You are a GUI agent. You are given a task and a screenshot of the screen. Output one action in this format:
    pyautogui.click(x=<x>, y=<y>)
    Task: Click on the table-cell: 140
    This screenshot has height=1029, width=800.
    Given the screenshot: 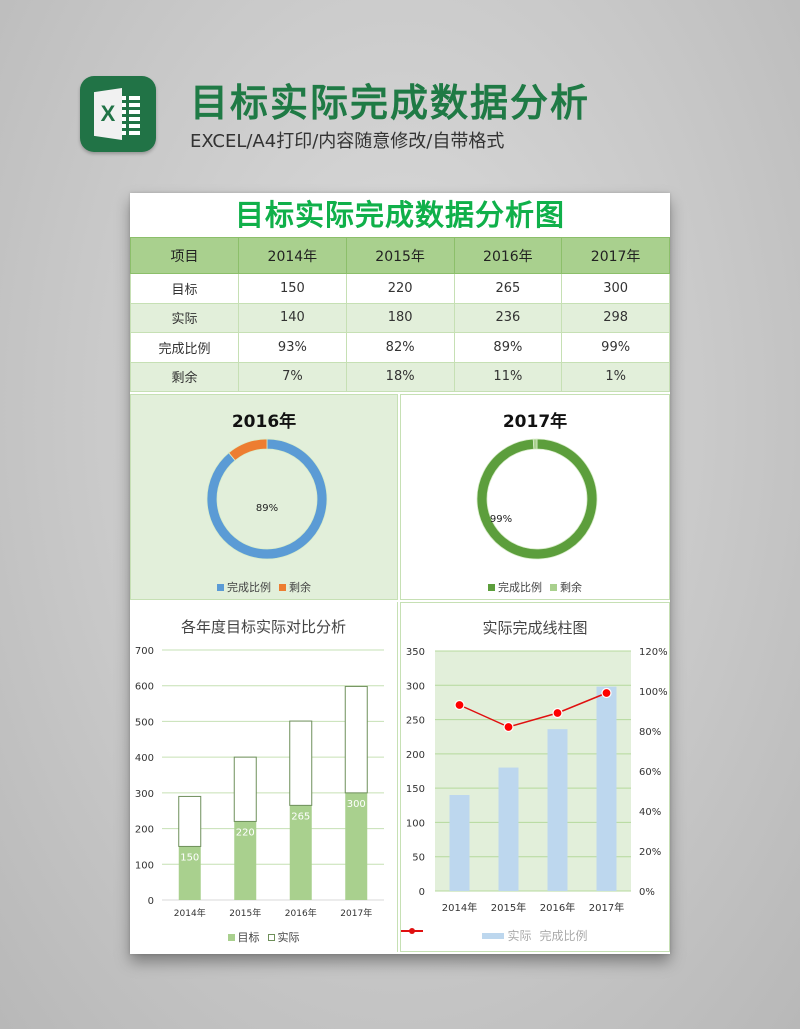 What is the action you would take?
    pyautogui.click(x=292, y=317)
    